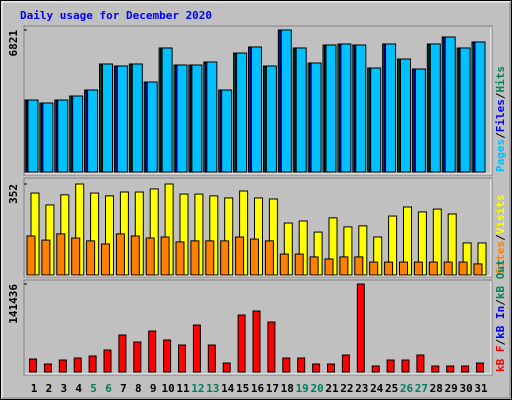 The width and height of the screenshot is (512, 400). Describe the element at coordinates (258, 388) in the screenshot. I see `x-tick-label: 16` at that location.